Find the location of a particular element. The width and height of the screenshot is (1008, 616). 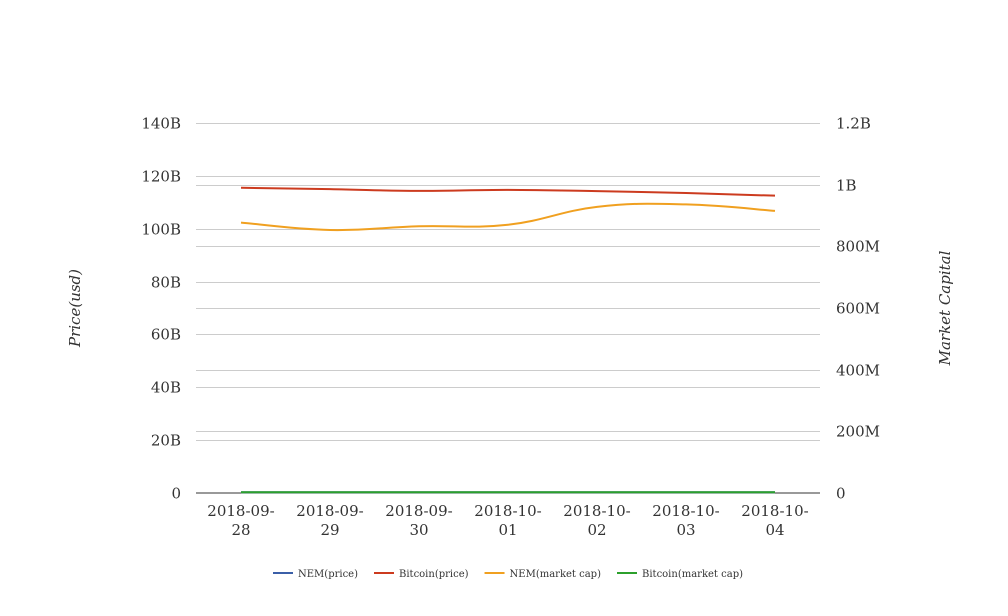

right-tick-label: 400M is located at coordinates (858, 371).